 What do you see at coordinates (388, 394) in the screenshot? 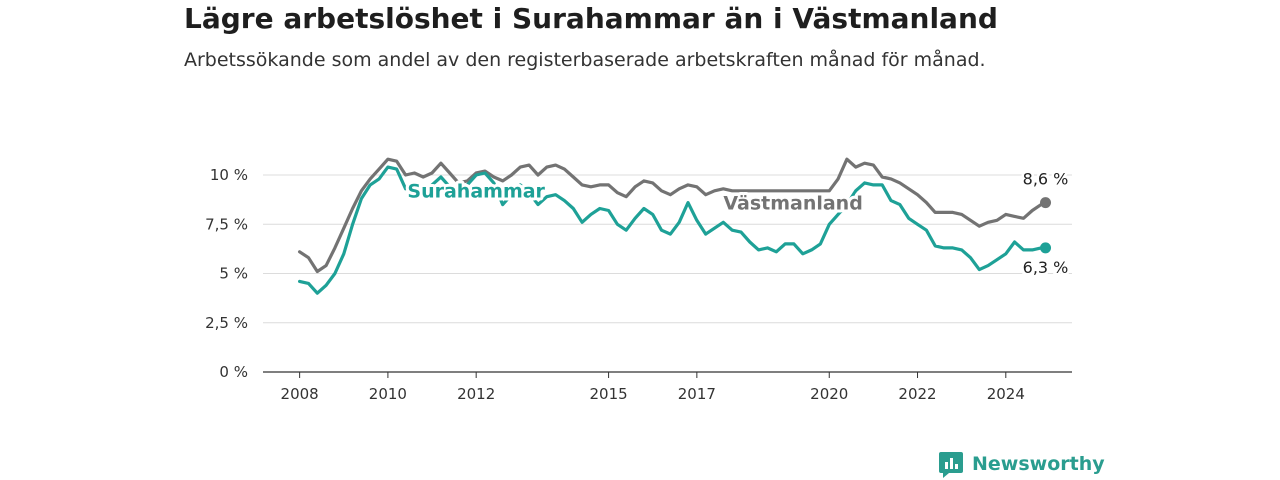
I see `x-tick-label: 2010` at bounding box center [388, 394].